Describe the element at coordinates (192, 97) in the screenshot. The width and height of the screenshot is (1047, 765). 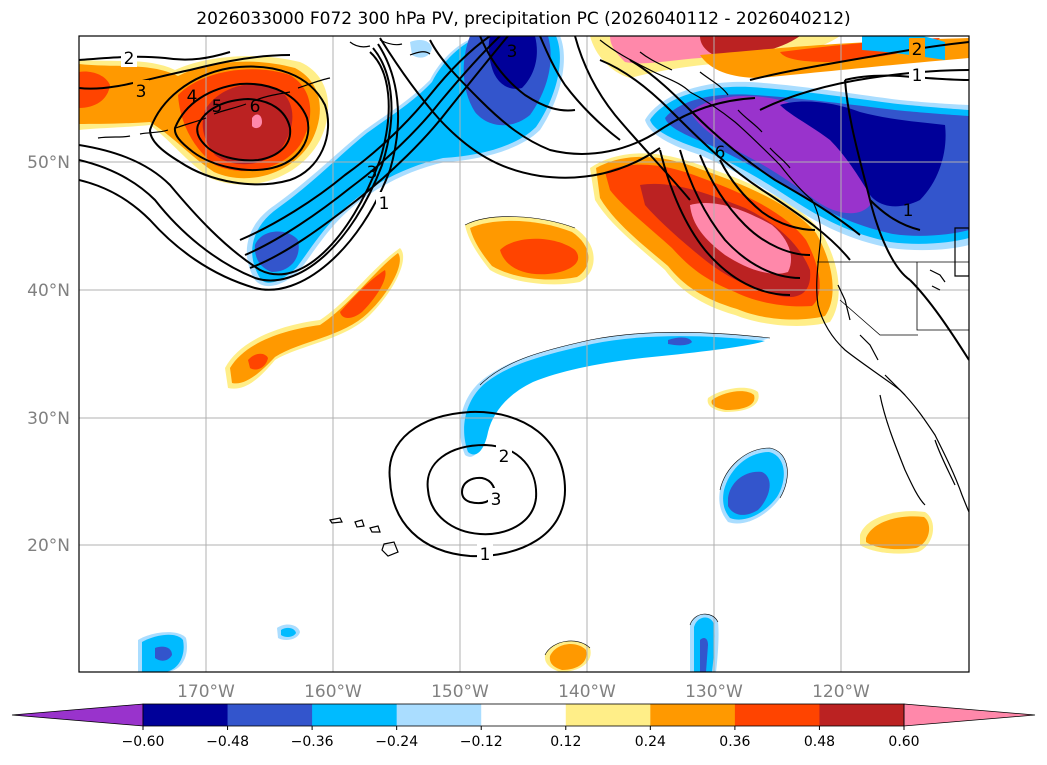
I see `contour-label: 4` at that location.